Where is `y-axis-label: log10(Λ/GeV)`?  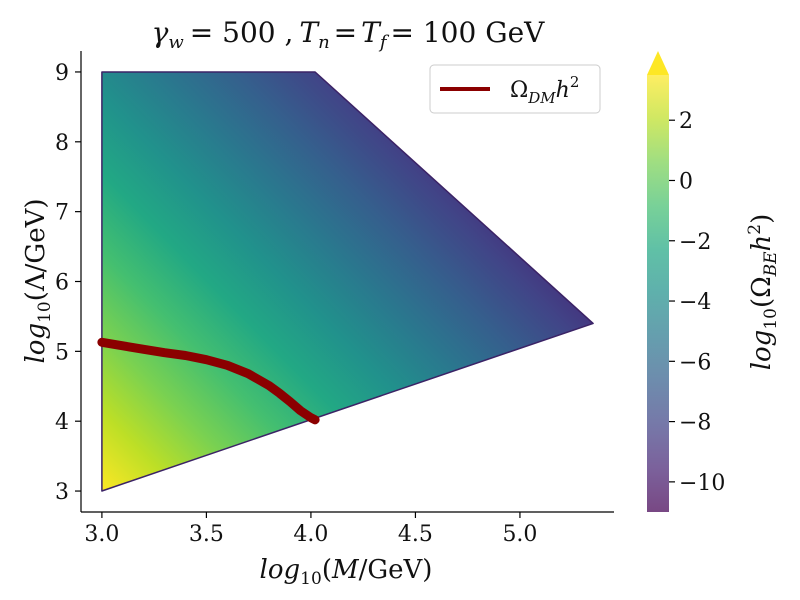 y-axis-label: log10(Λ/GeV) is located at coordinates (38, 280).